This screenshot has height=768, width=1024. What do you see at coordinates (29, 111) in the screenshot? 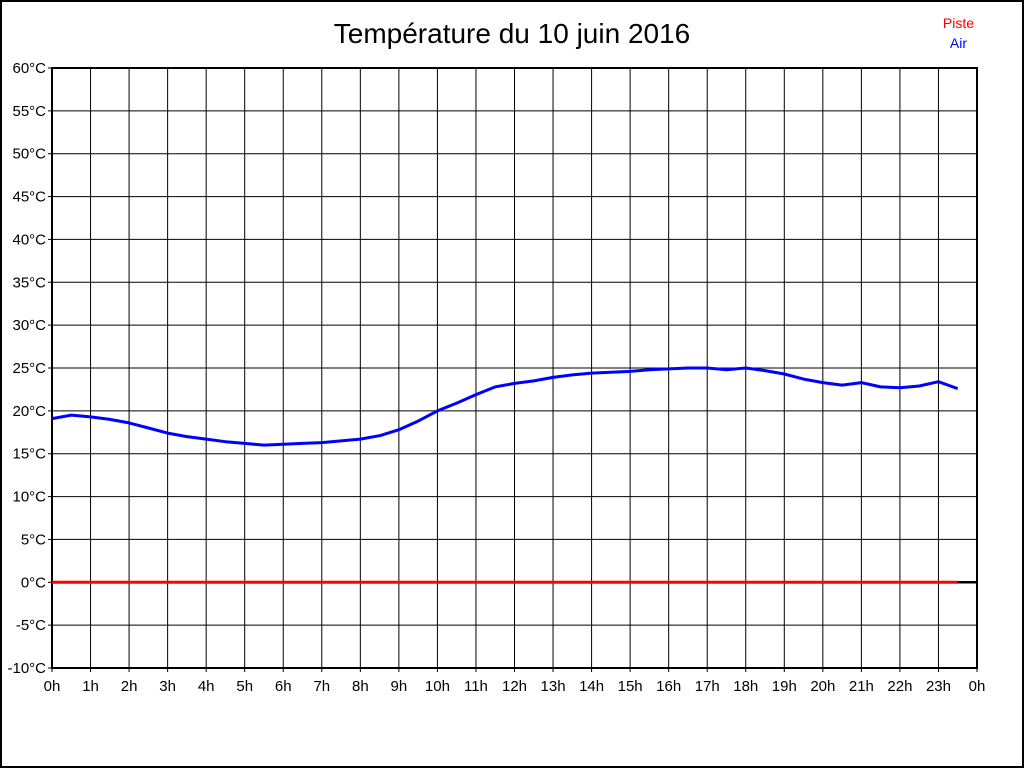
I see `y-tick-label: 55°C` at bounding box center [29, 111].